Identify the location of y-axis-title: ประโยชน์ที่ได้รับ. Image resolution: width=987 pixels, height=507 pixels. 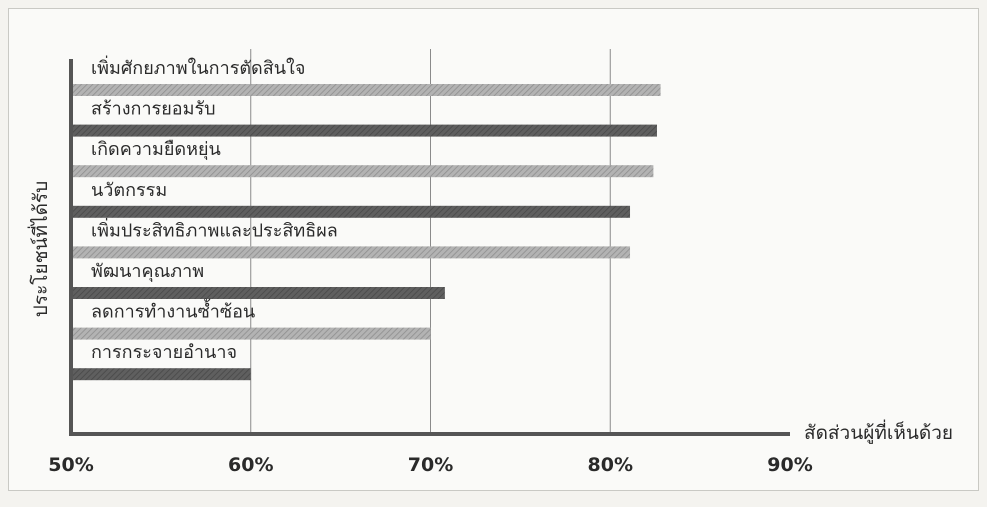
(39, 249).